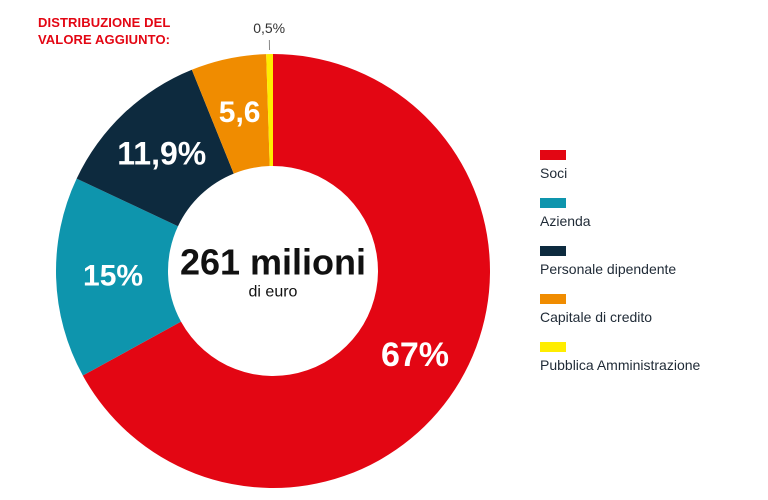 The height and width of the screenshot is (500, 768). I want to click on legend-item-capitale-di-credito: Capitale di credito, so click(650, 318).